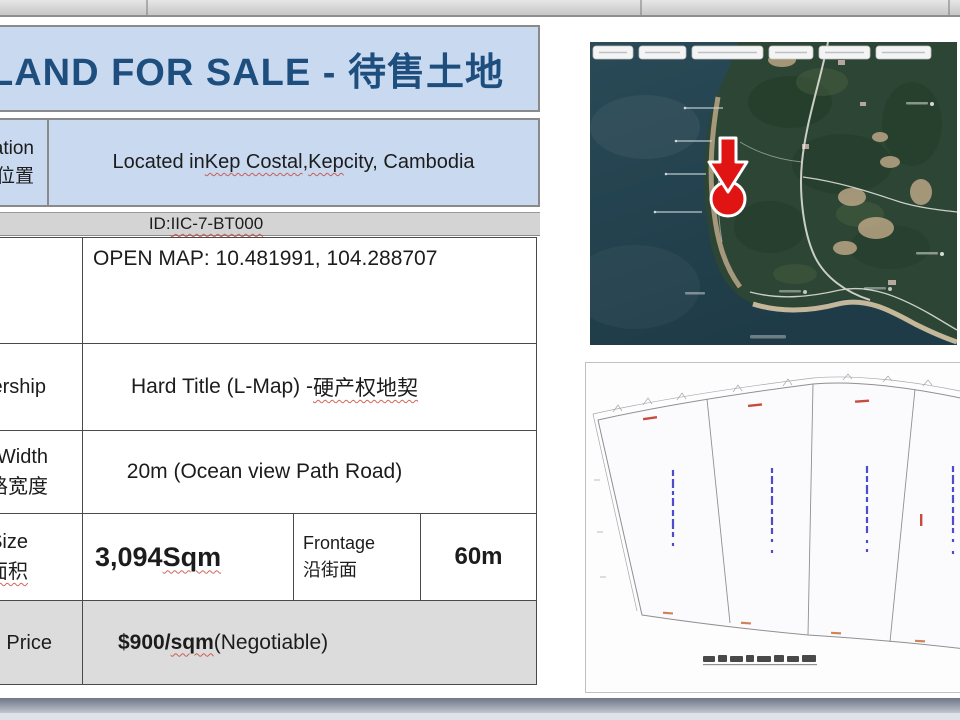 The image size is (960, 720). I want to click on title-banner: LAND FOR SALE - 待售土地, so click(270, 68).